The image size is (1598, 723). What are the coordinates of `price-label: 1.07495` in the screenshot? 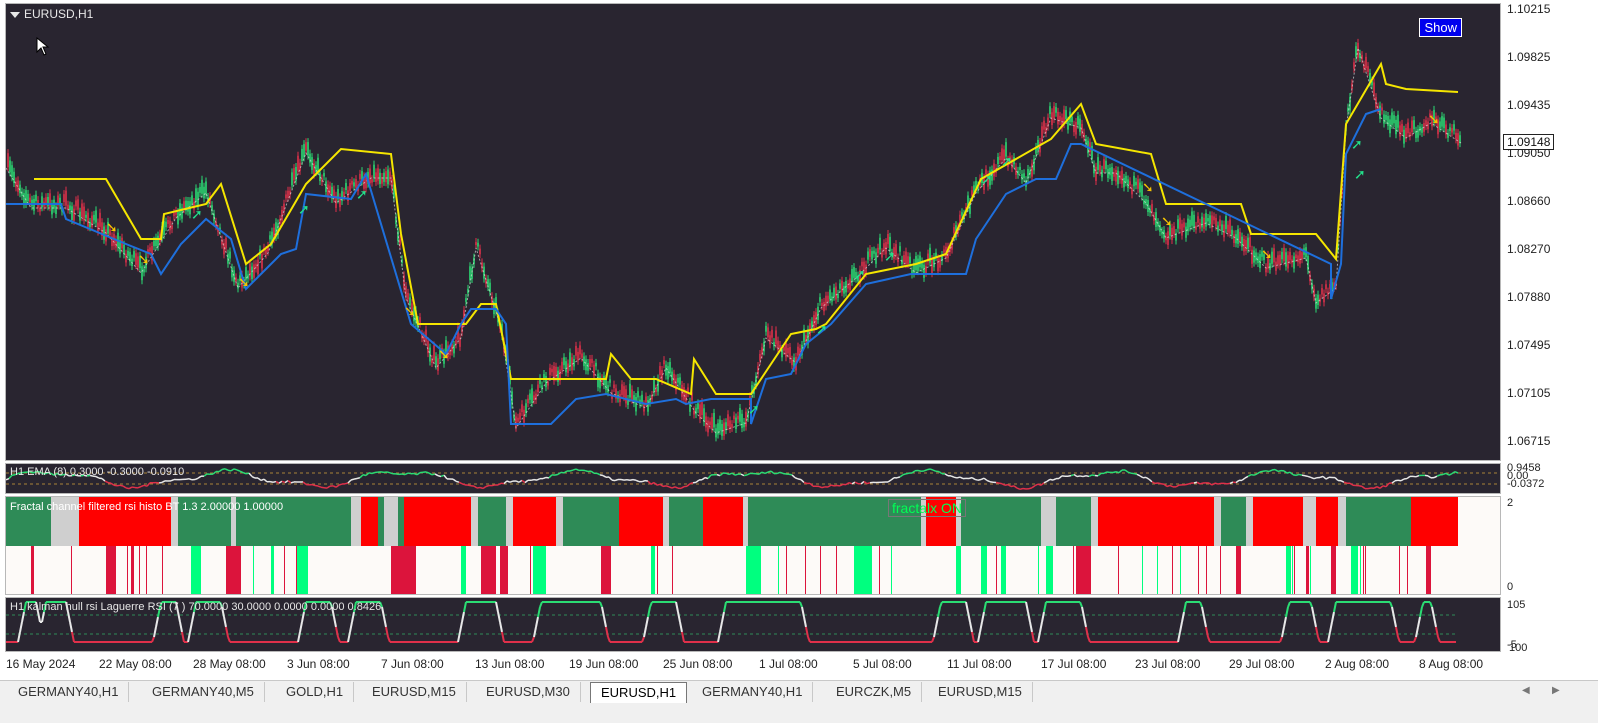 It's located at (1529, 345).